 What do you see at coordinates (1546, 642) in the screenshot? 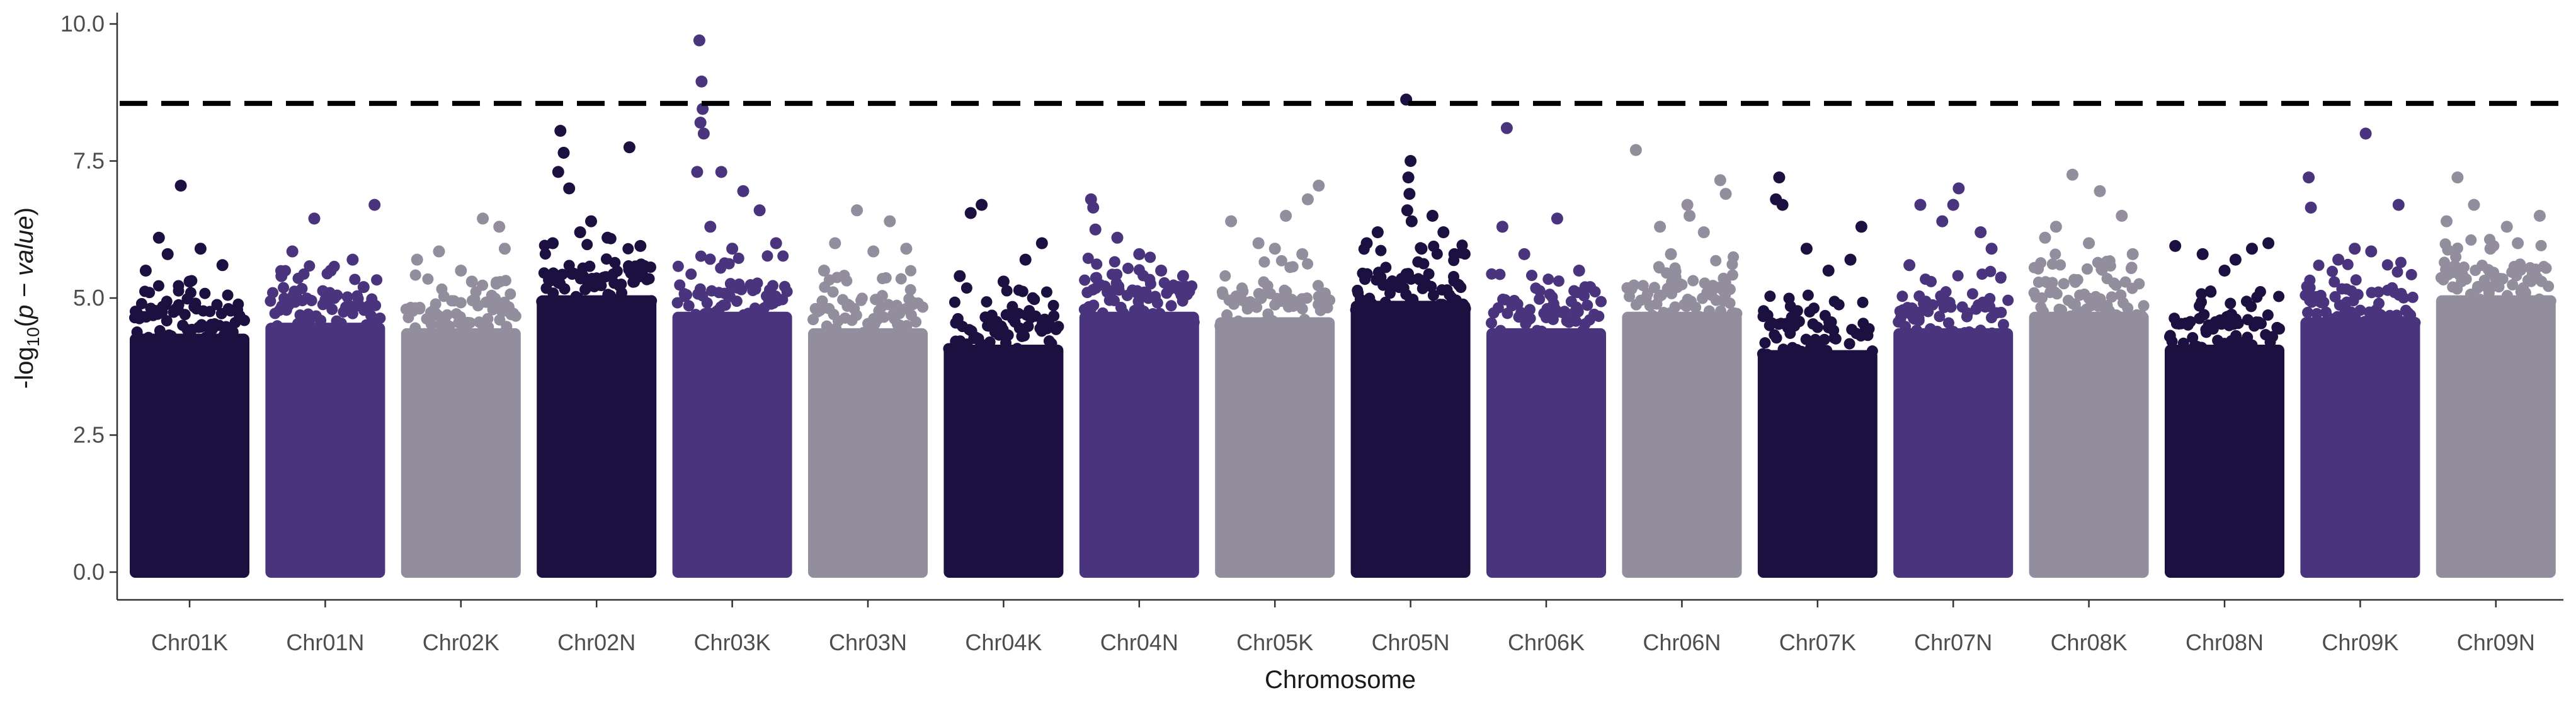
I see `x-tick-label-Chr06K: Chr06K` at bounding box center [1546, 642].